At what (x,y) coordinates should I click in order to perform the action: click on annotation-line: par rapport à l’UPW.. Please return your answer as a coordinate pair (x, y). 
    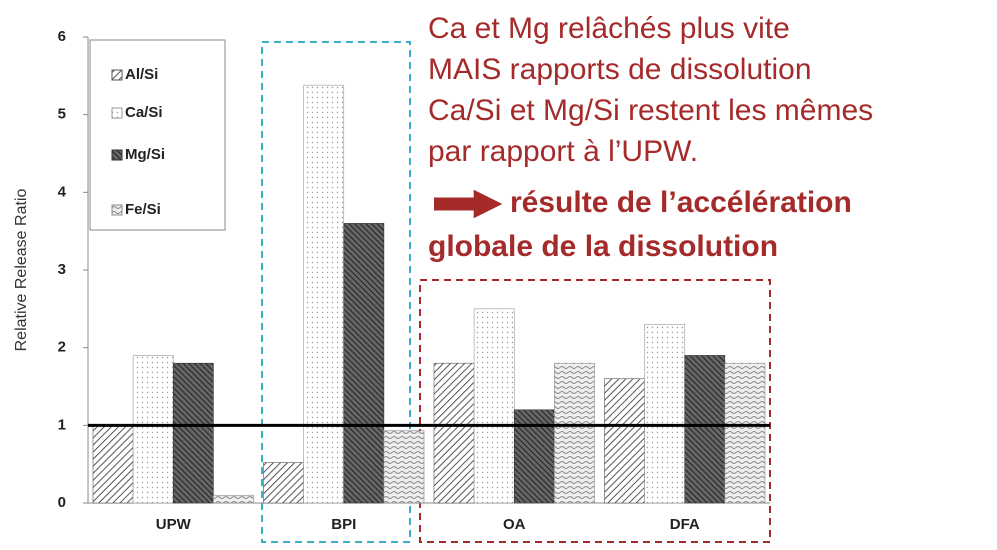
    Looking at the image, I should click on (563, 151).